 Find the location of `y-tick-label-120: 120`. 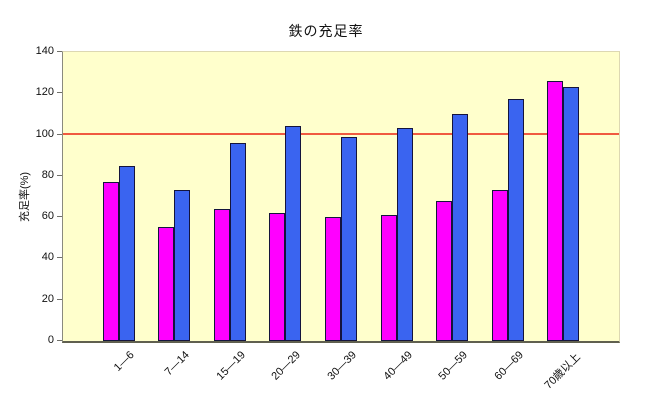

y-tick-label-120: 120 is located at coordinates (44, 92).